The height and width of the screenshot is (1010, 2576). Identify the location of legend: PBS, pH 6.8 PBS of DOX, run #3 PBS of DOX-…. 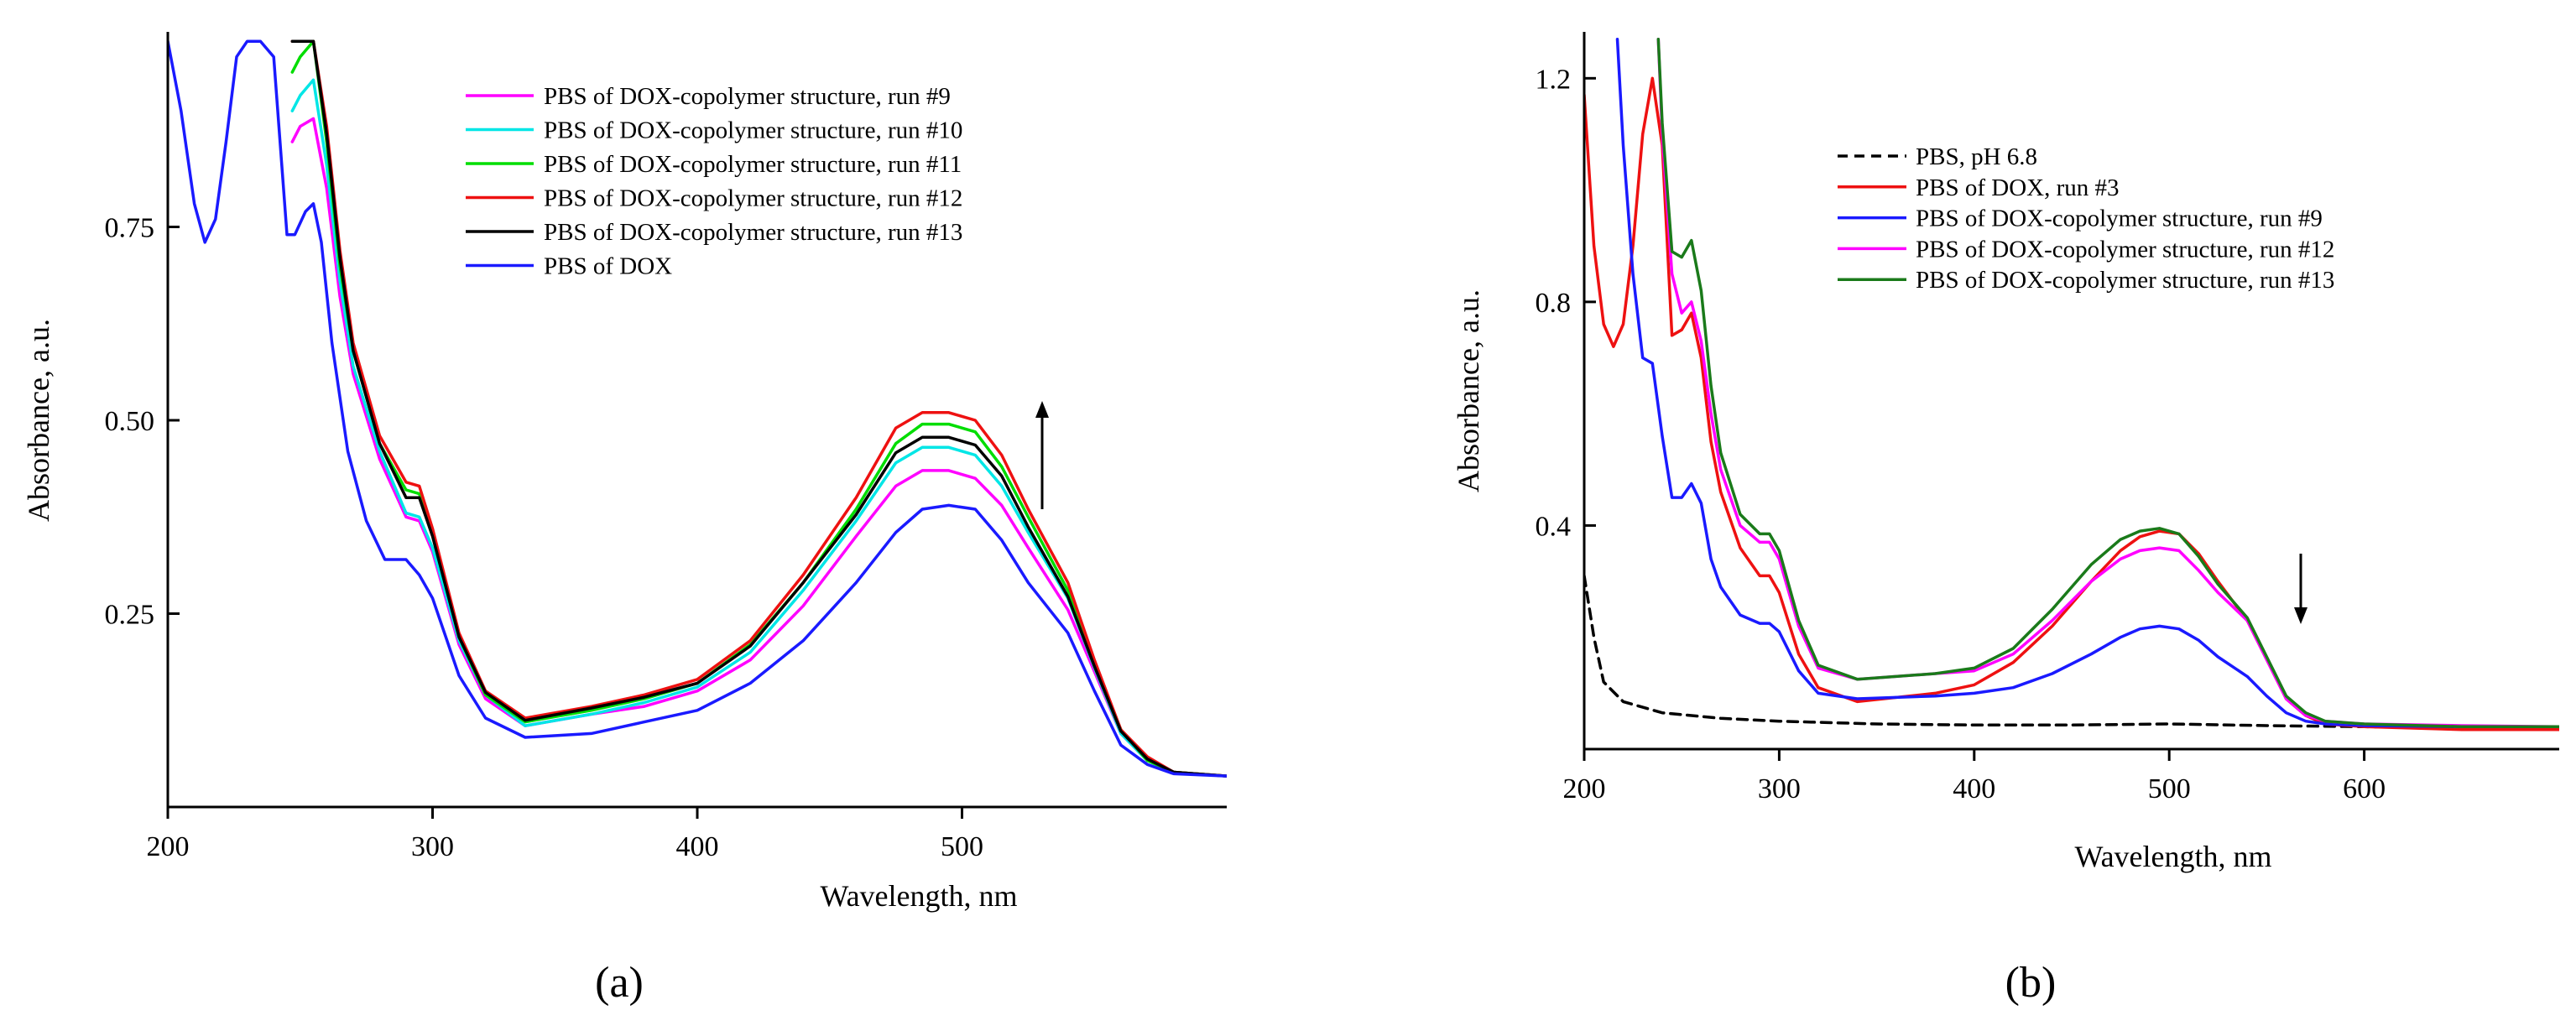
(2086, 218).